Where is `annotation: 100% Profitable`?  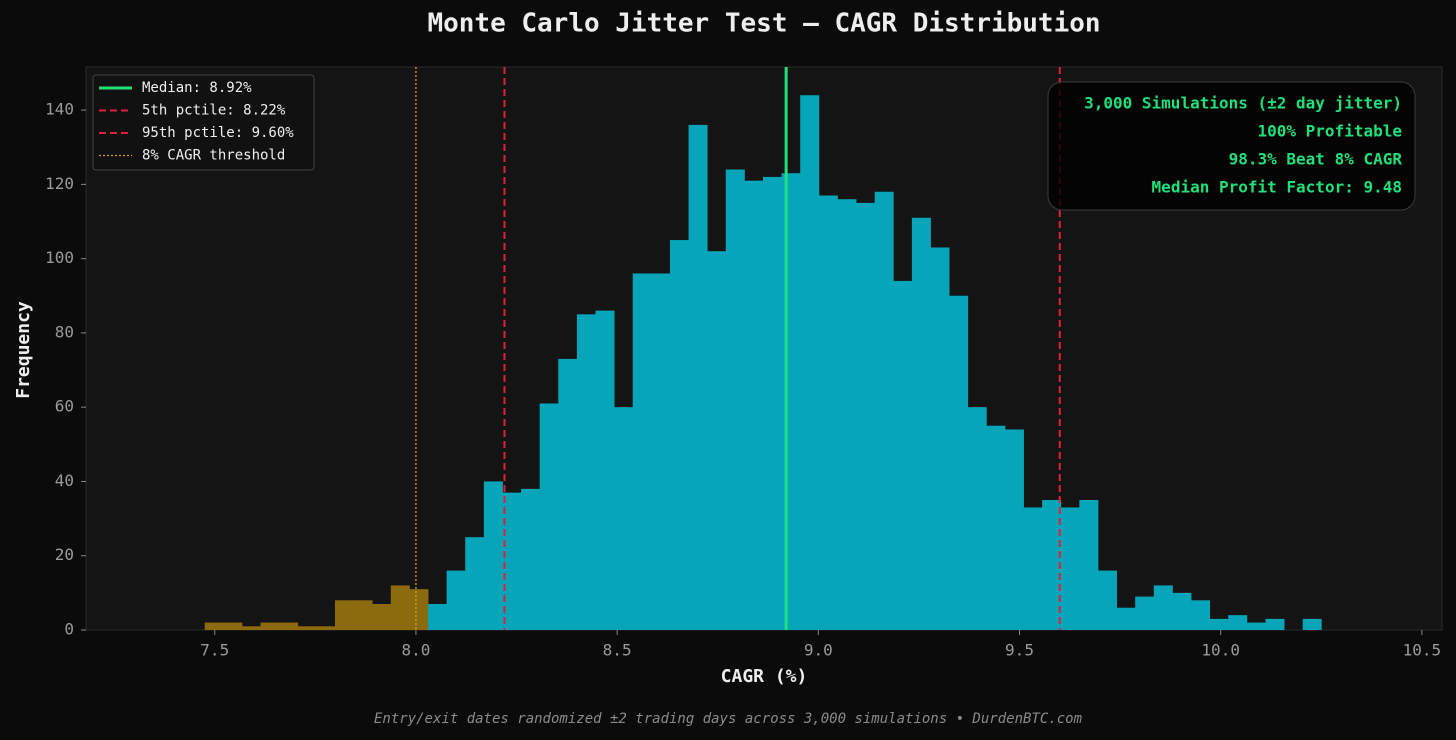 annotation: 100% Profitable is located at coordinates (1330, 131).